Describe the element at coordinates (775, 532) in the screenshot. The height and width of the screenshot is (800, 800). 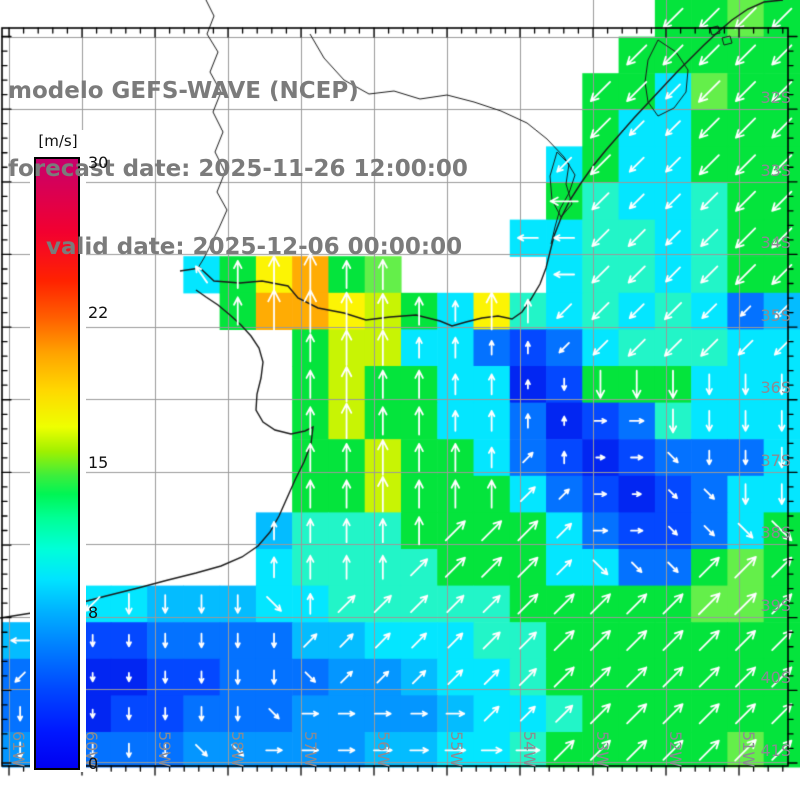
I see `lat-label-38S: 38S` at that location.